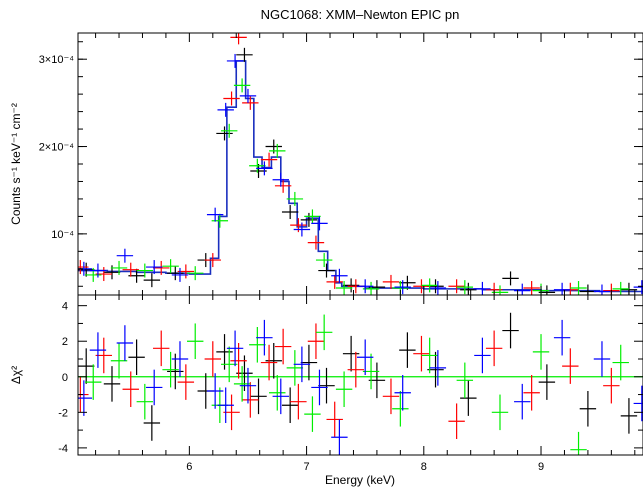  I want to click on residuals-y-tick-label: 4, so click(65, 307).